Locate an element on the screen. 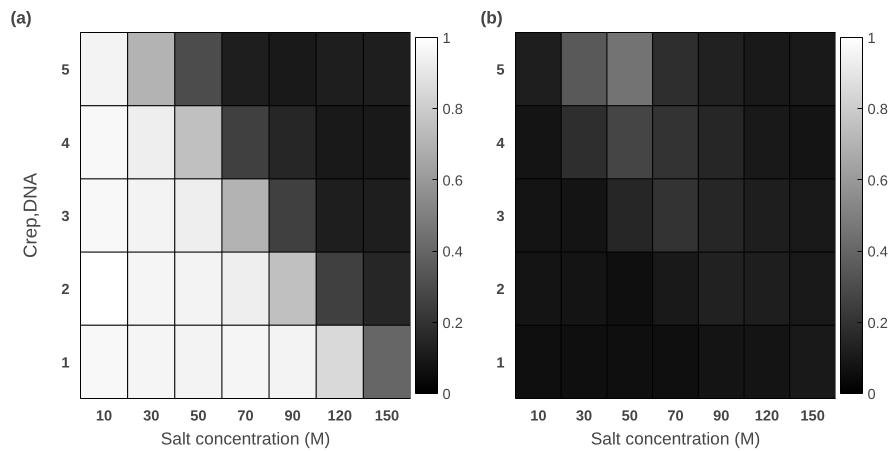 This screenshot has width=895, height=451. chart-title: (b) is located at coordinates (491, 18).